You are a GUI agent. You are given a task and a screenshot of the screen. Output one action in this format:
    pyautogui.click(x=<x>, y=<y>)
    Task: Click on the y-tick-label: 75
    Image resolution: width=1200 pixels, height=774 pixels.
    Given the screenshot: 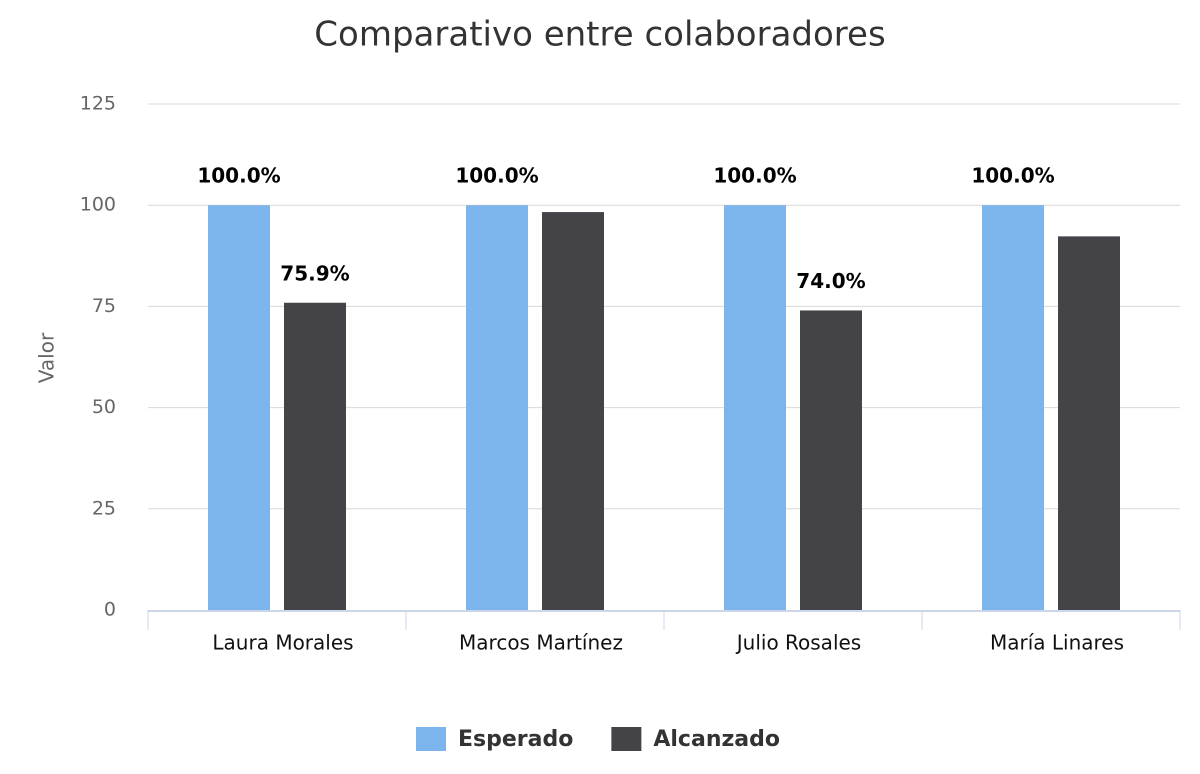 What is the action you would take?
    pyautogui.click(x=104, y=306)
    